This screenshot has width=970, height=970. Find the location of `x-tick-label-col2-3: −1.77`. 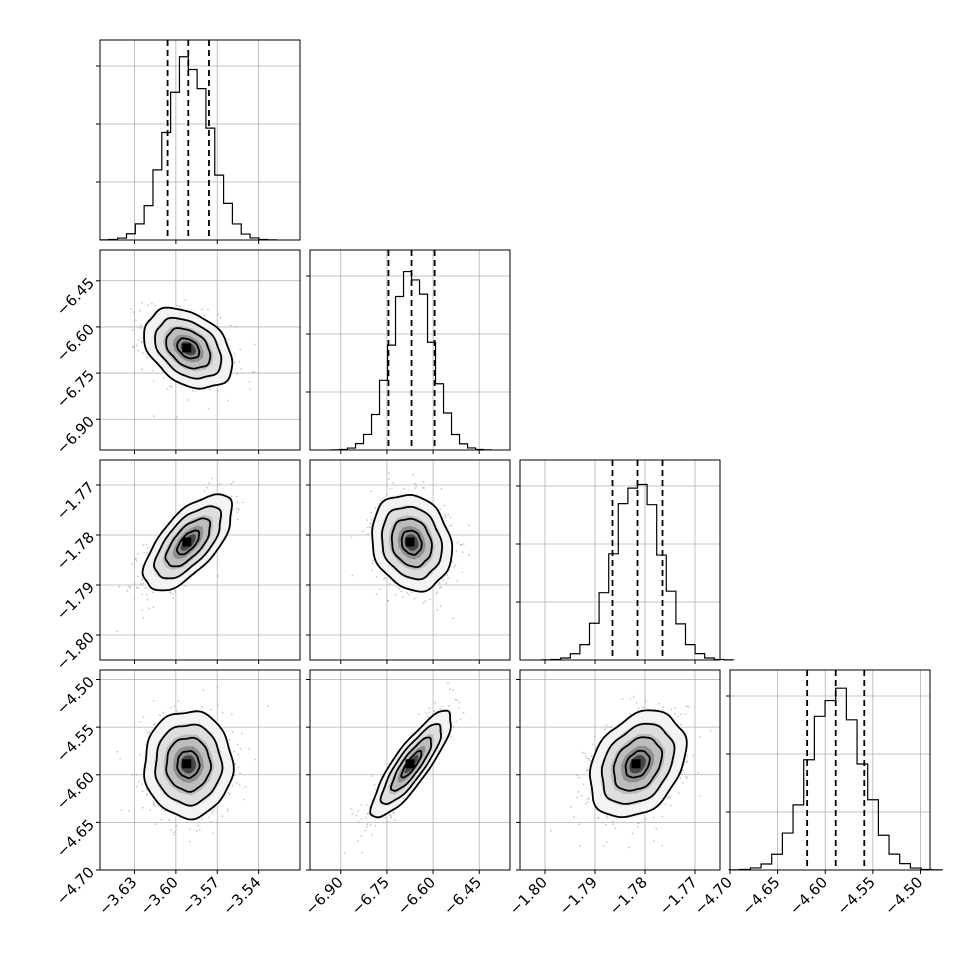

x-tick-label-col2-3: −1.77 is located at coordinates (678, 895).